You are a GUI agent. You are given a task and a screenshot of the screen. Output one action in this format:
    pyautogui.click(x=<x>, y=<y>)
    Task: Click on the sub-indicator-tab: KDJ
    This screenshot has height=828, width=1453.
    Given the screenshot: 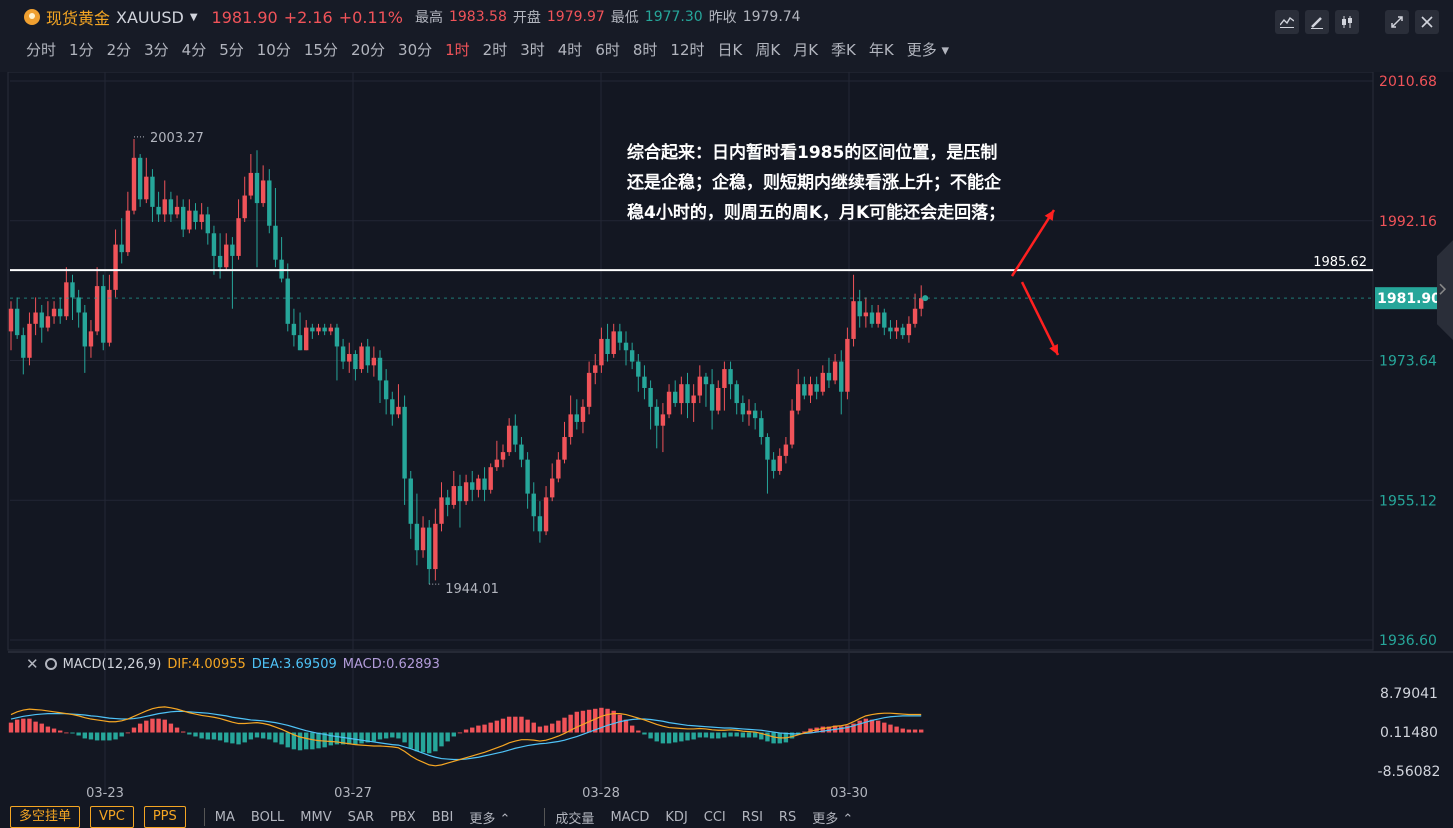 What is the action you would take?
    pyautogui.click(x=676, y=817)
    